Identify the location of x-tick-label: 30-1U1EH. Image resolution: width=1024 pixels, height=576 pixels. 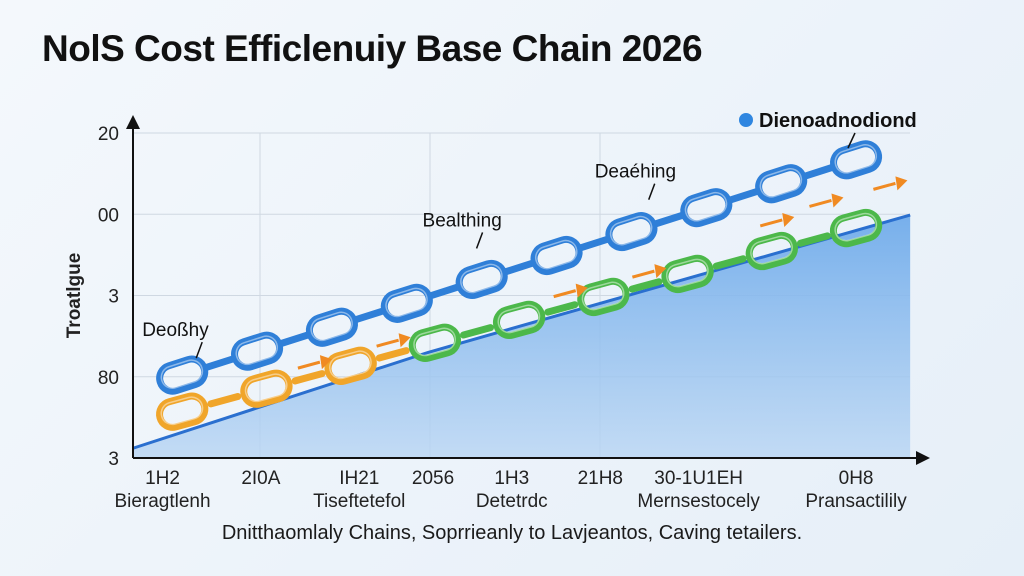
(698, 478).